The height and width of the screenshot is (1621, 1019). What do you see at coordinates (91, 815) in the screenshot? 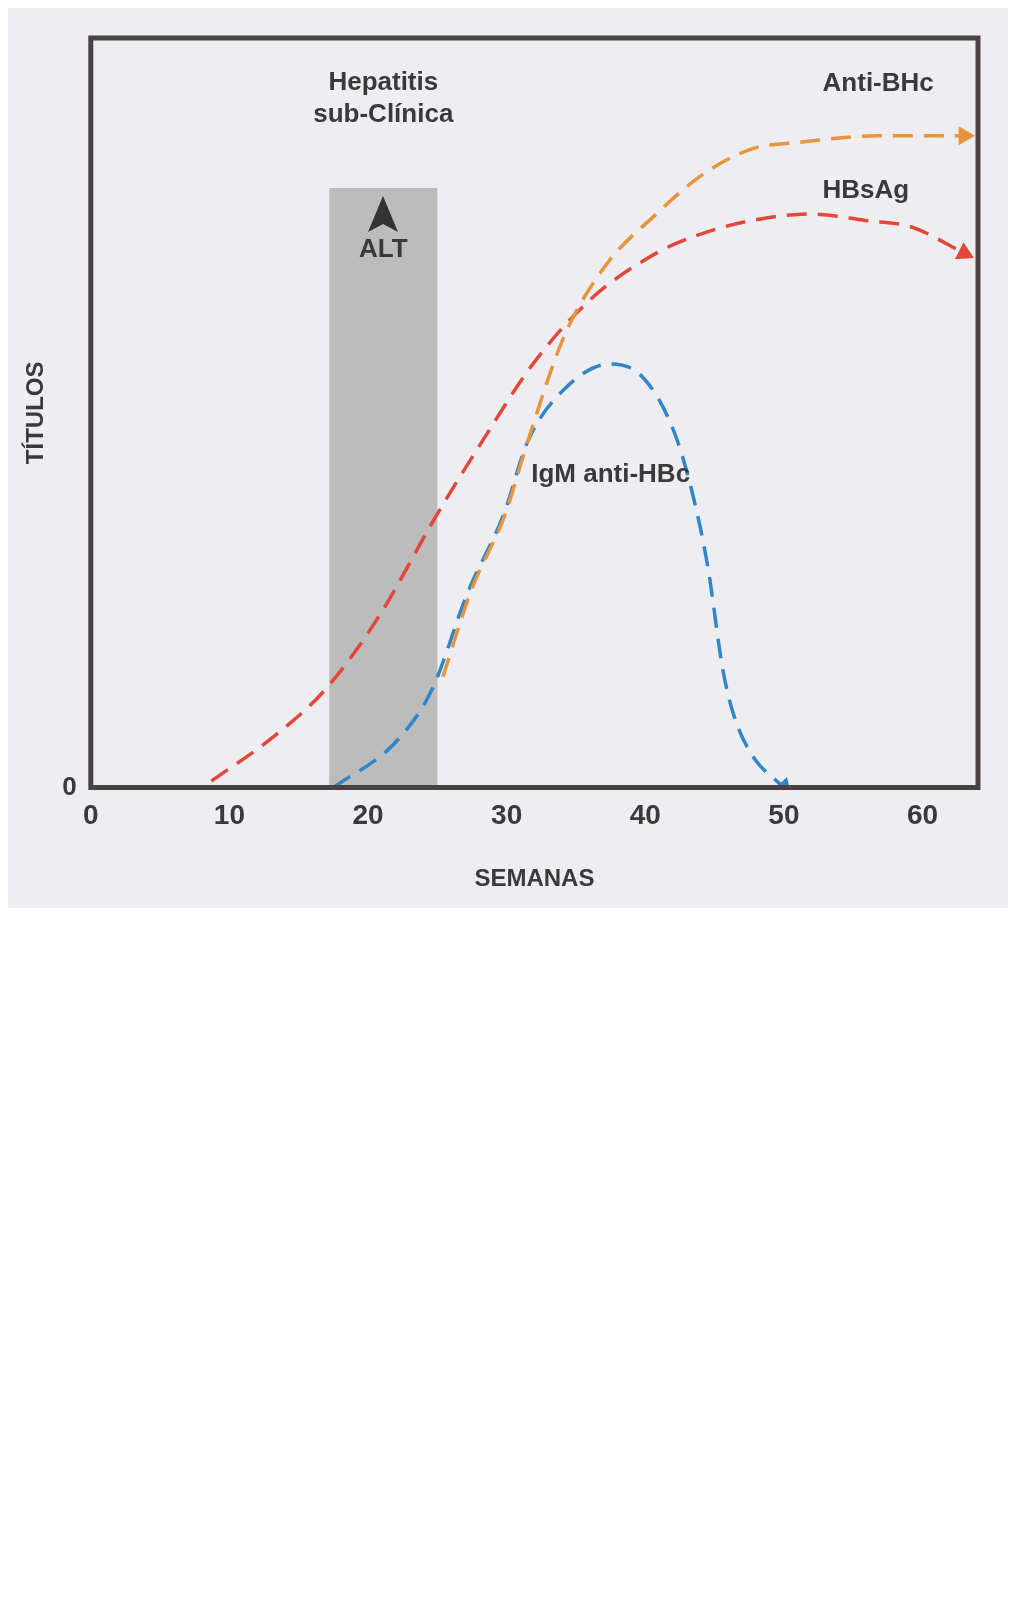
I see `x-tick-label: 0` at bounding box center [91, 815].